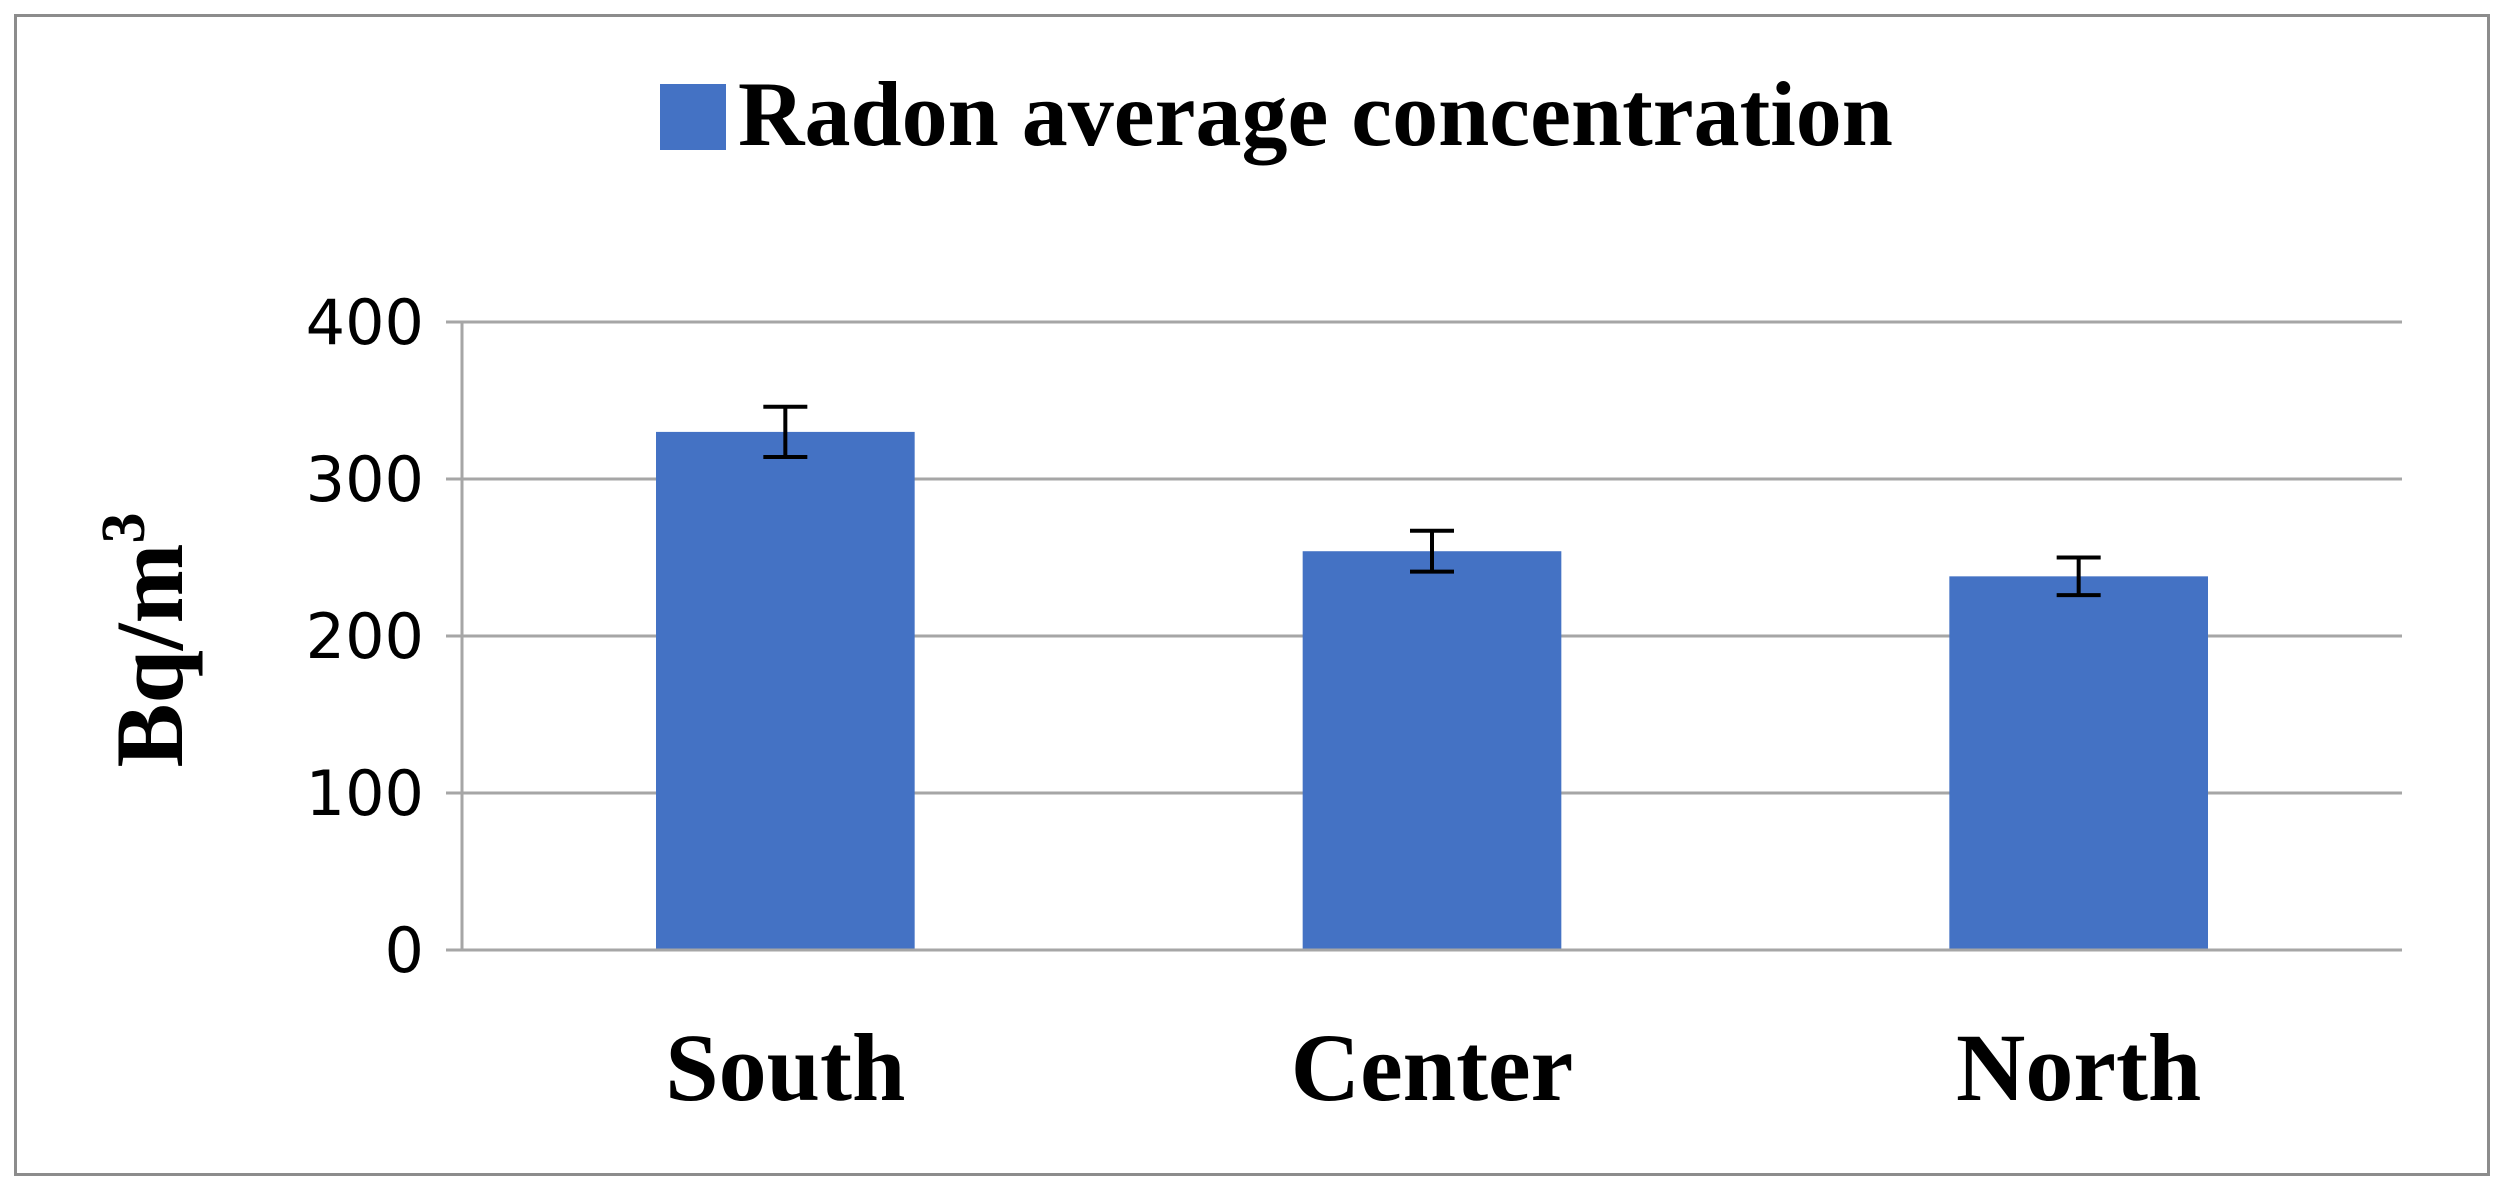  I want to click on y-tick-label-100: 100, so click(365, 793).